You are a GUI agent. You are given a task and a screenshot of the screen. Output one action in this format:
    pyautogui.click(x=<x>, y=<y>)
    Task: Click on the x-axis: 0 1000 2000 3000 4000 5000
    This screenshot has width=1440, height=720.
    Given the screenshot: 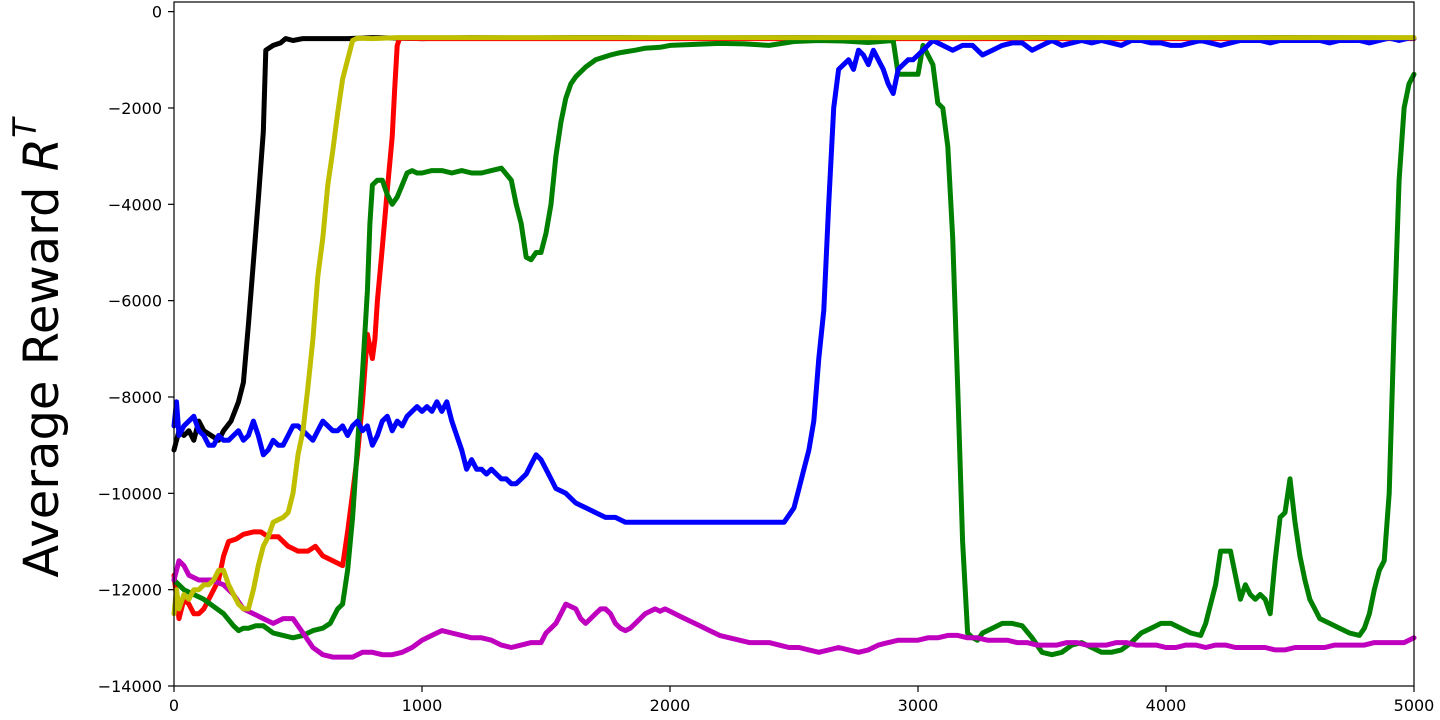 What is the action you would take?
    pyautogui.click(x=801, y=700)
    